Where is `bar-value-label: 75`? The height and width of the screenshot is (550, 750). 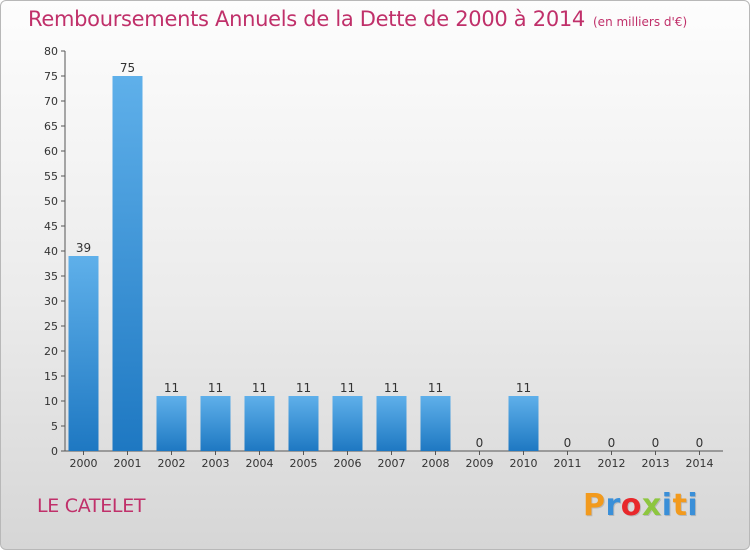 bar-value-label: 75 is located at coordinates (127, 68).